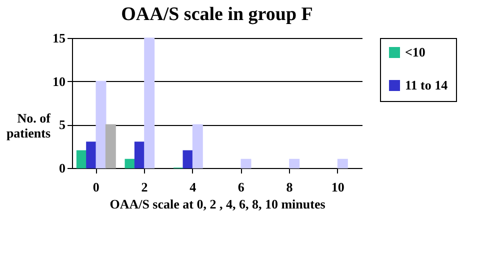  What do you see at coordinates (415, 52) in the screenshot?
I see `legend-label: <10` at bounding box center [415, 52].